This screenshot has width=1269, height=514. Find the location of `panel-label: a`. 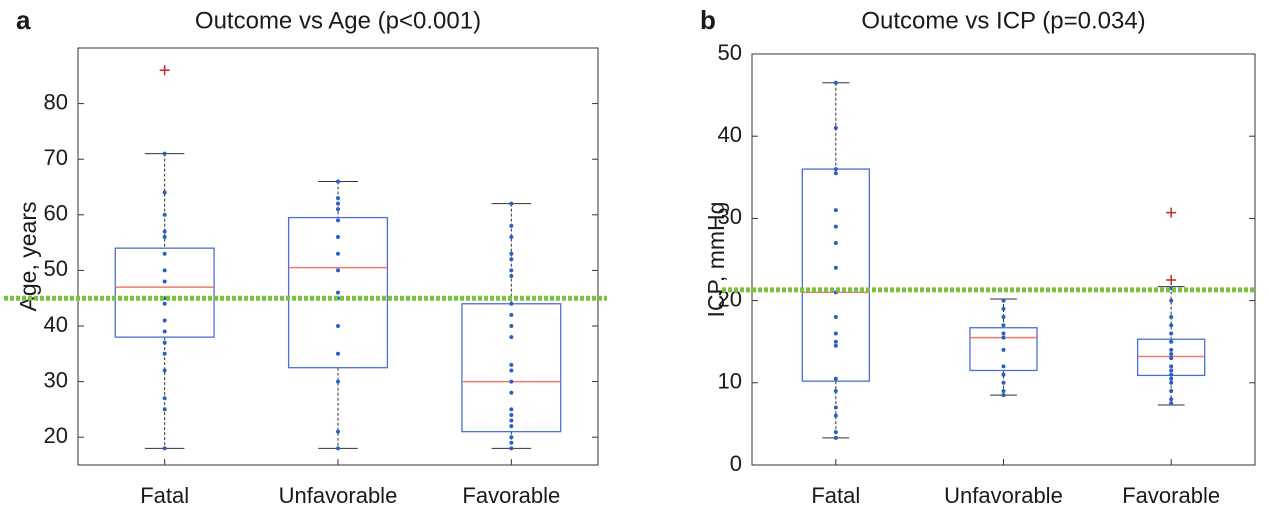

panel-label: a is located at coordinates (23, 20).